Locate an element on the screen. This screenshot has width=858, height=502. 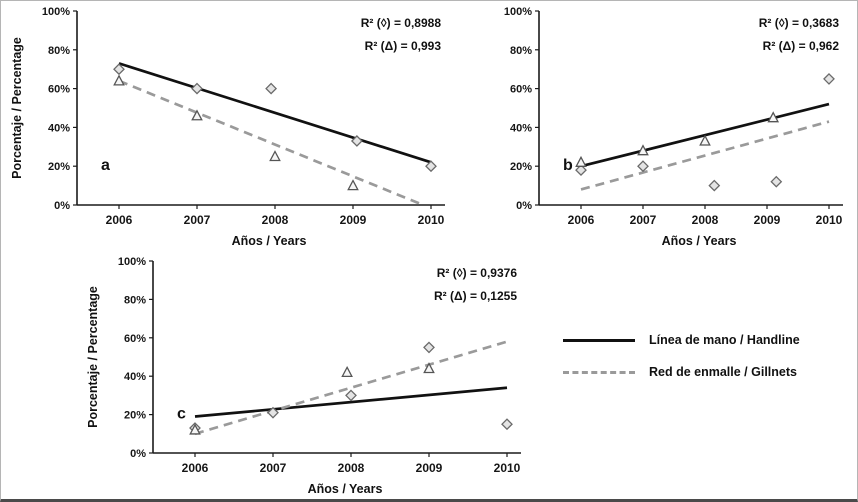
panel-letter: b is located at coordinates (568, 165).